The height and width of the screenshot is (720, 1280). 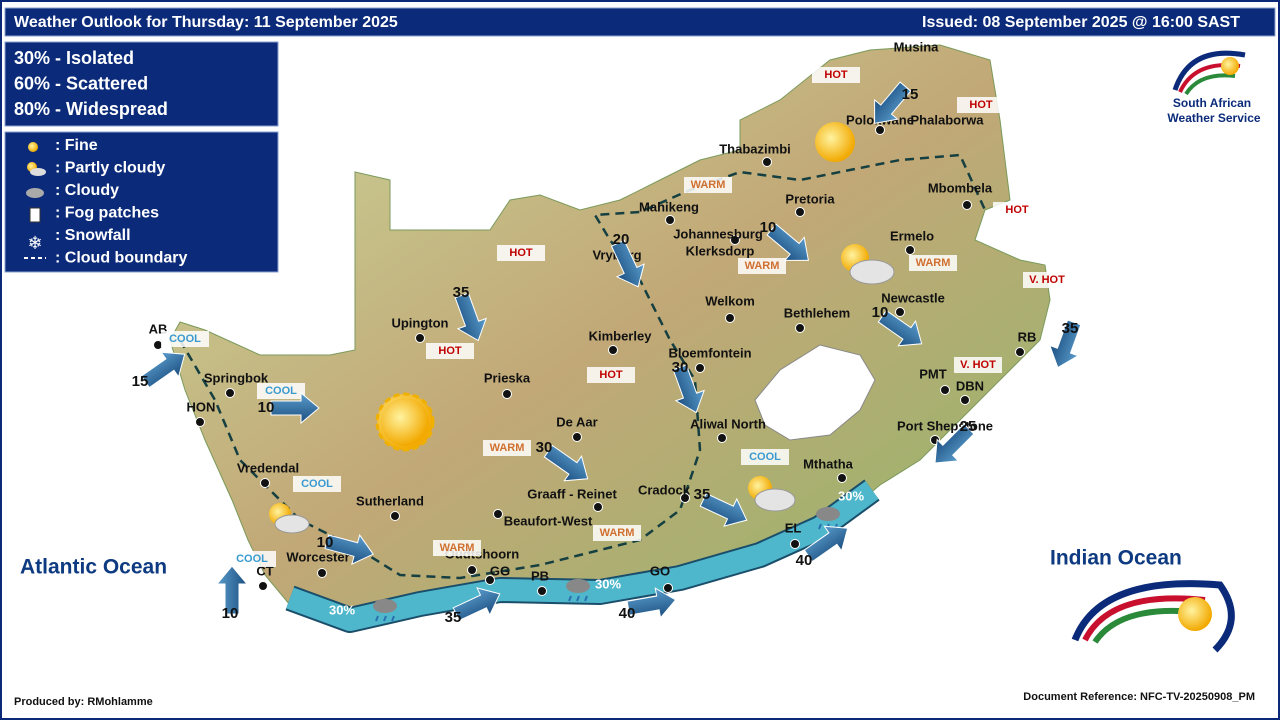 What do you see at coordinates (500, 570) in the screenshot?
I see `place-label: GG` at bounding box center [500, 570].